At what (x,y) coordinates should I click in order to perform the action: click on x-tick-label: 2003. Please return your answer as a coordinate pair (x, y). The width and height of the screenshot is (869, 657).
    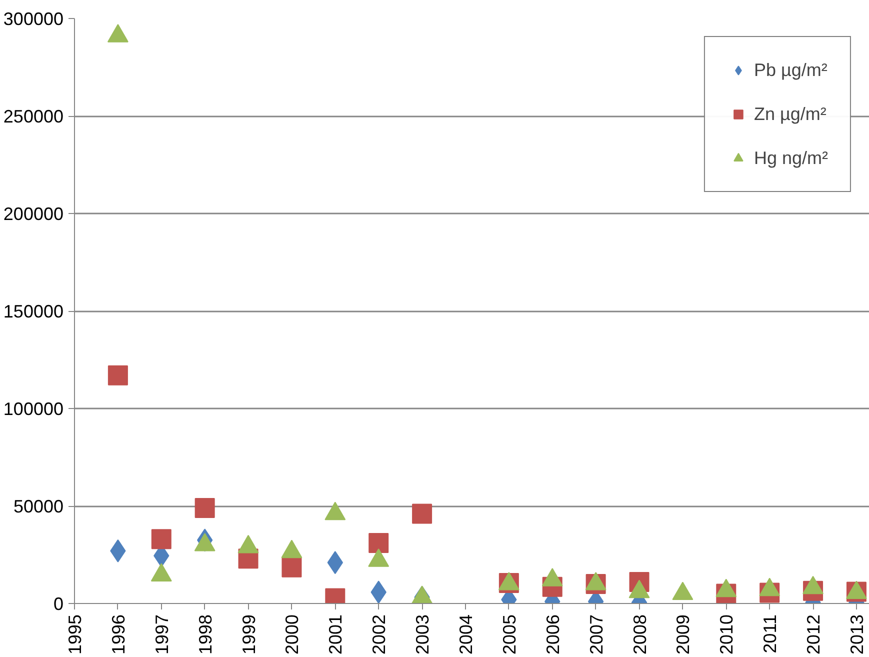
    Looking at the image, I should click on (422, 634).